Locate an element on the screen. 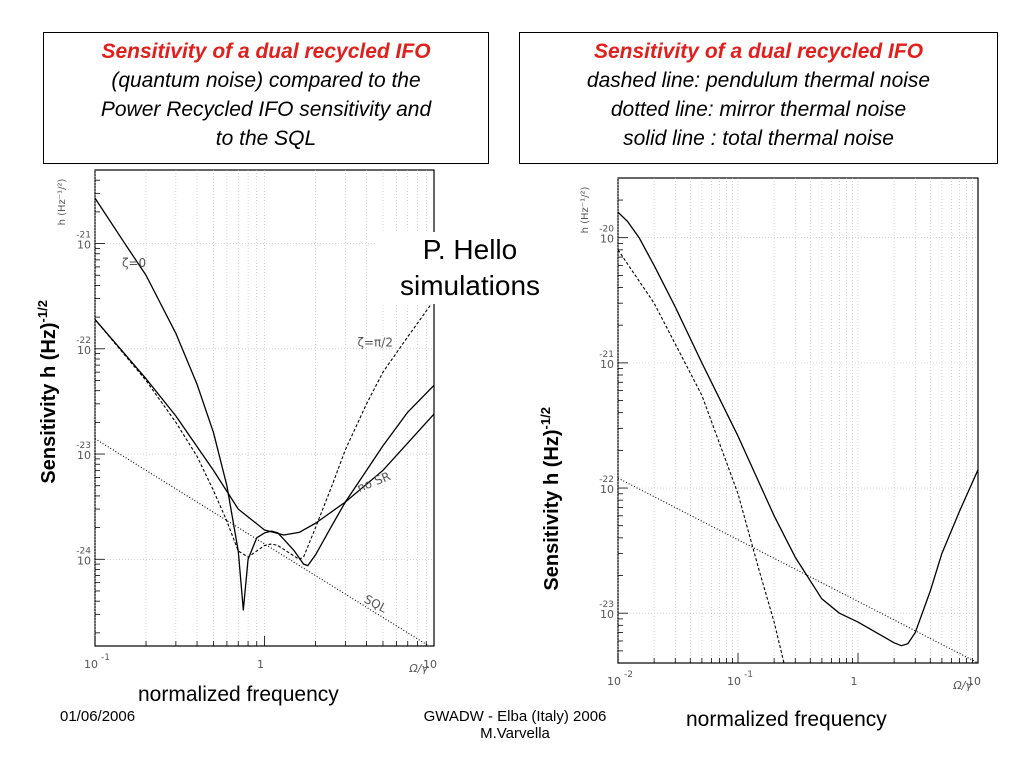 The image size is (1024, 768). footer-conference: GWADW - Elba (Italy) 2006 M.Varvella is located at coordinates (515, 725).